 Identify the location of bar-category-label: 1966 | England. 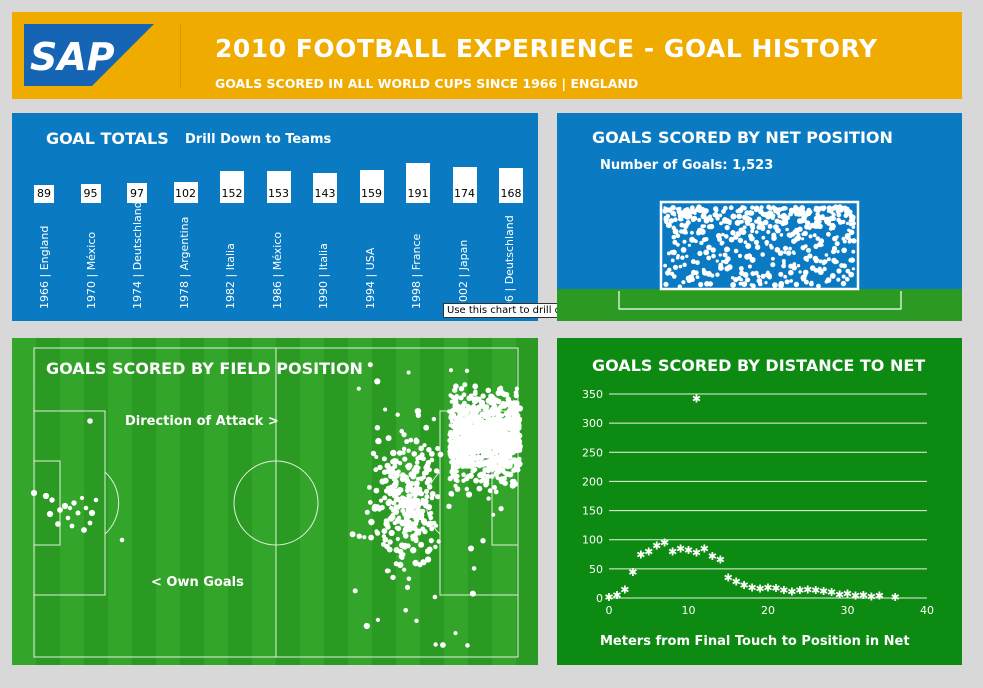
(44, 267).